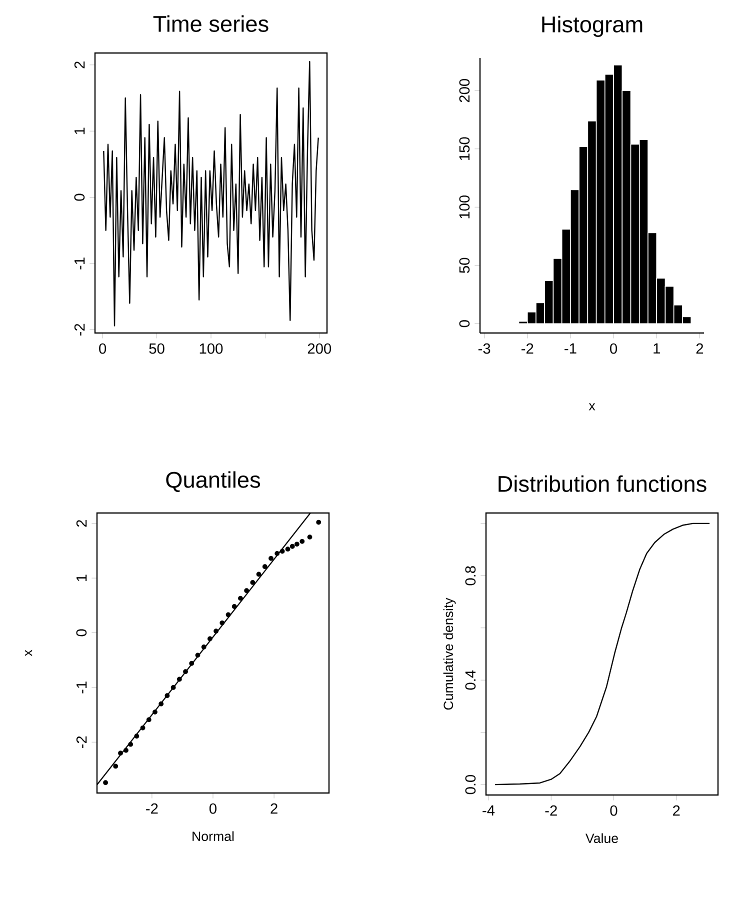 The height and width of the screenshot is (899, 750). What do you see at coordinates (470, 680) in the screenshot?
I see `y-tick-label: 0.4` at bounding box center [470, 680].